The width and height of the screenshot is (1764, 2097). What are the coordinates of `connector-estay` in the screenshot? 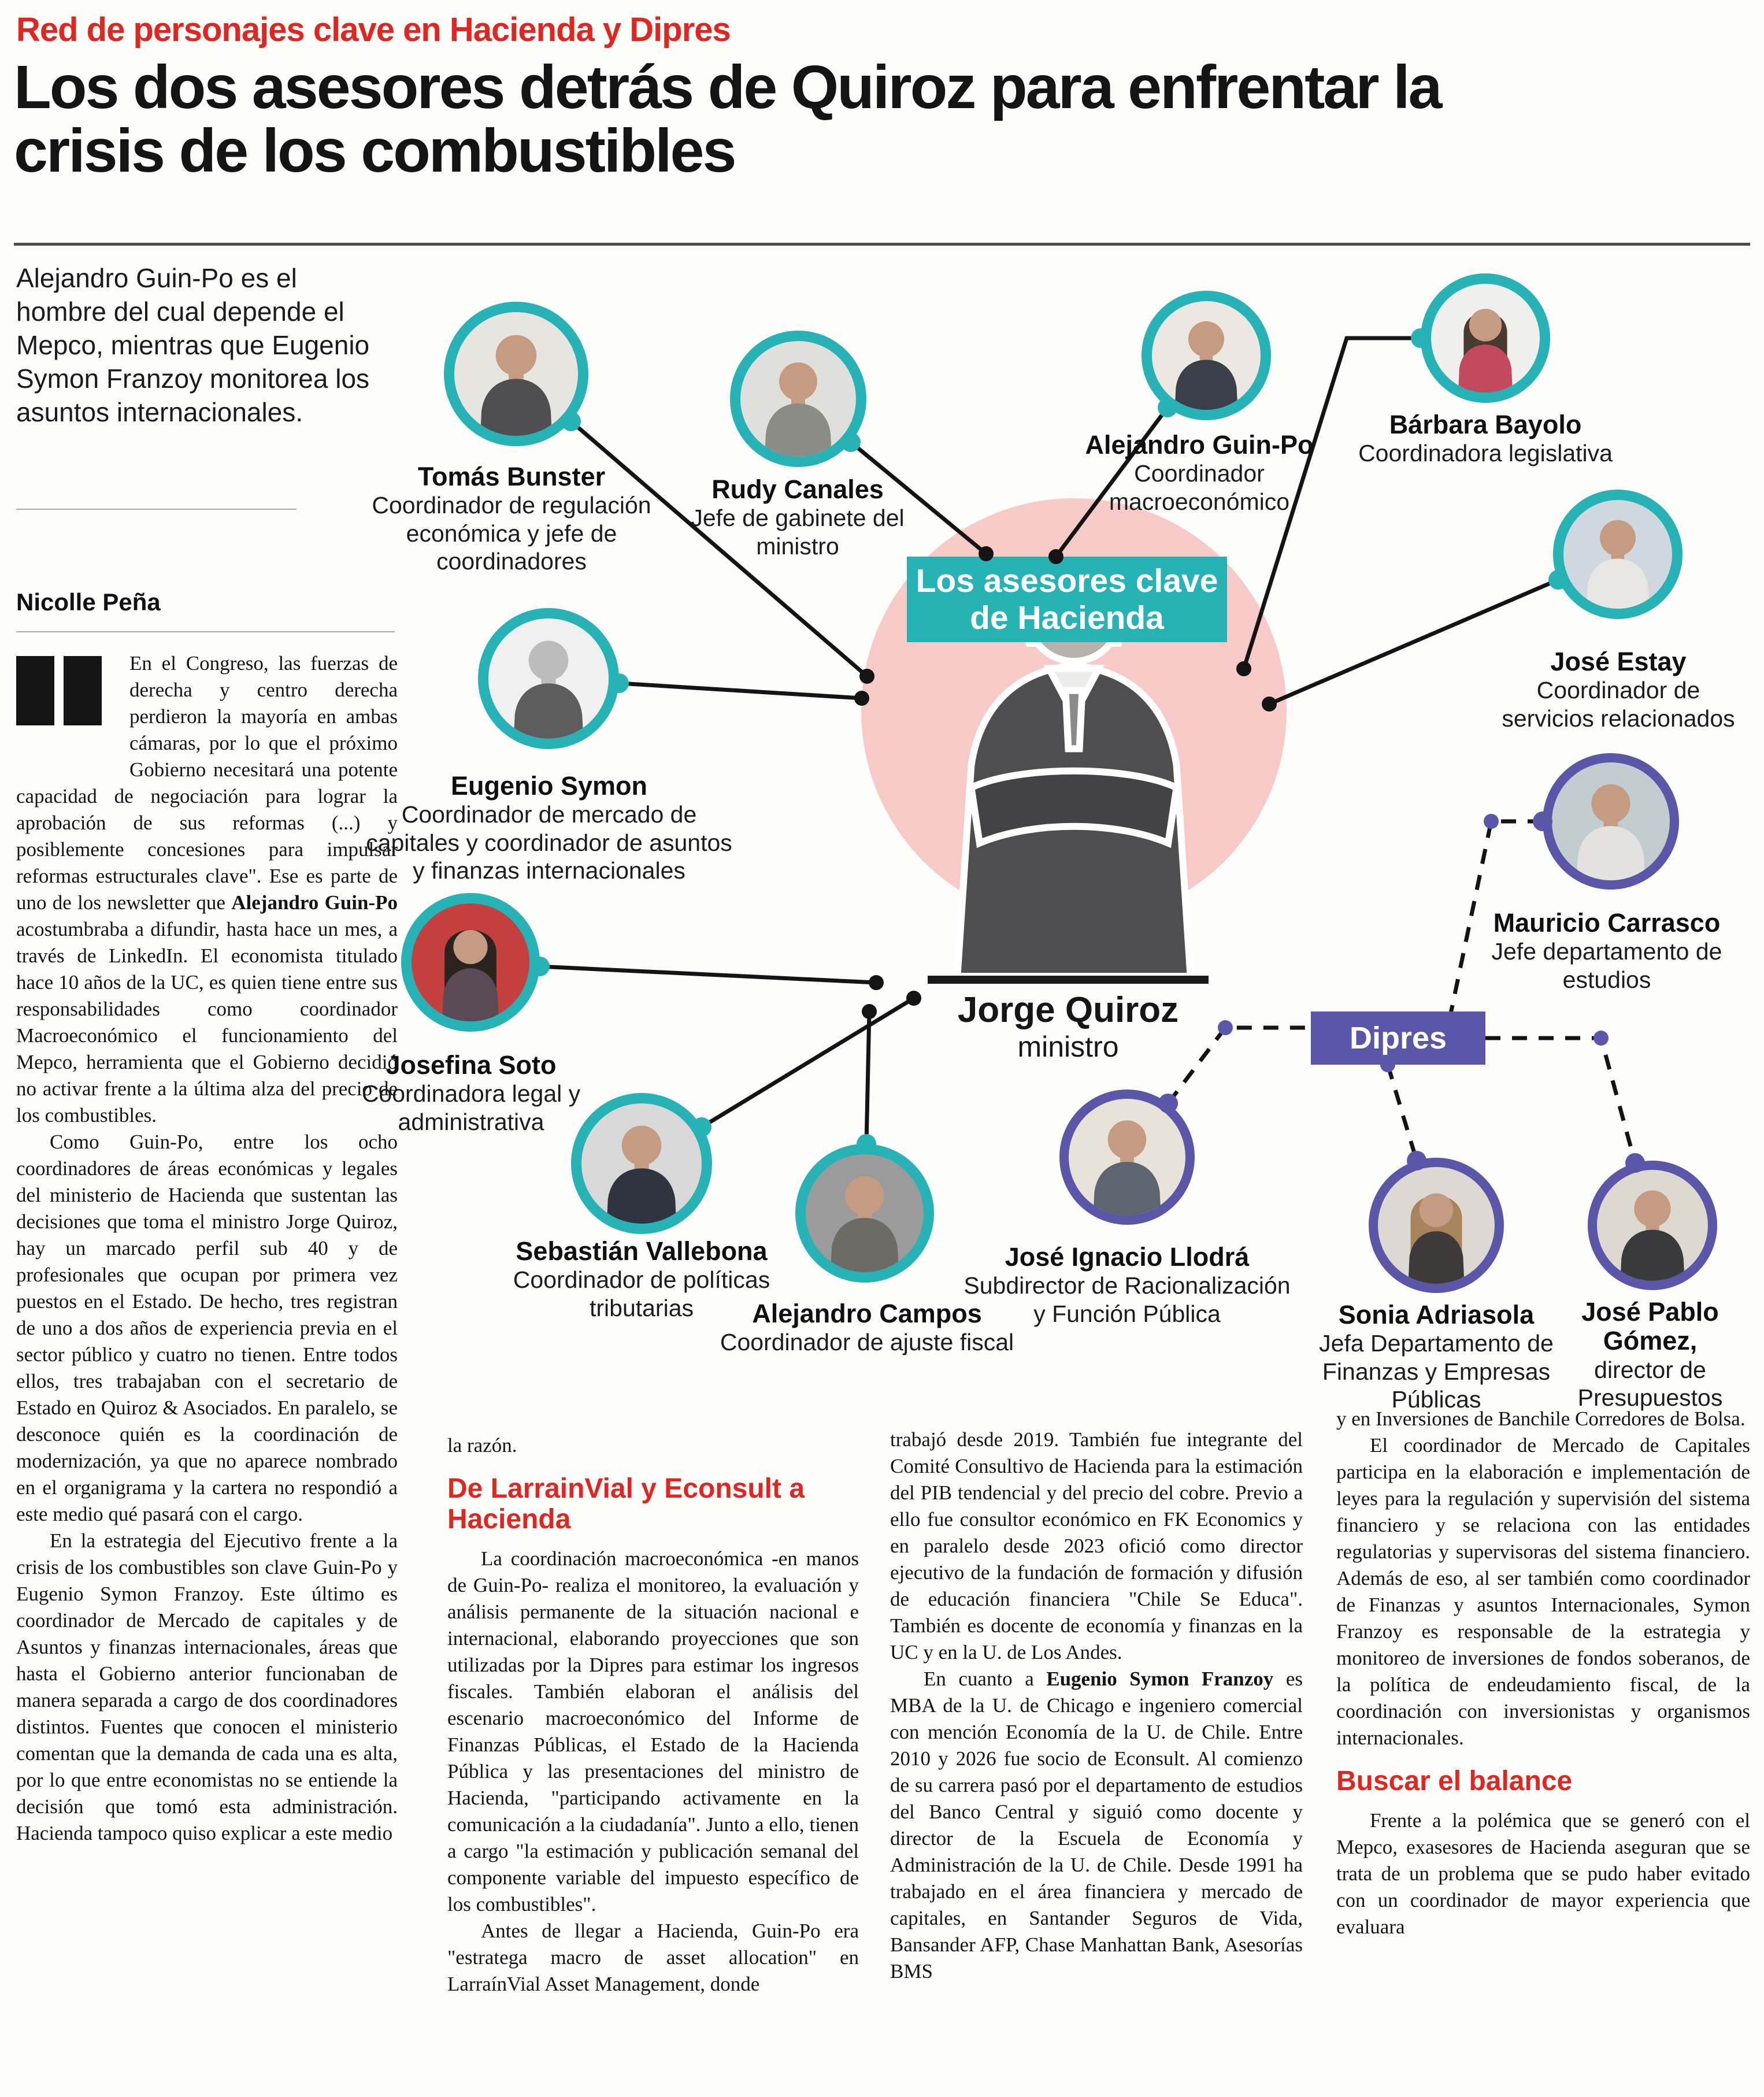 It's located at (1413, 642).